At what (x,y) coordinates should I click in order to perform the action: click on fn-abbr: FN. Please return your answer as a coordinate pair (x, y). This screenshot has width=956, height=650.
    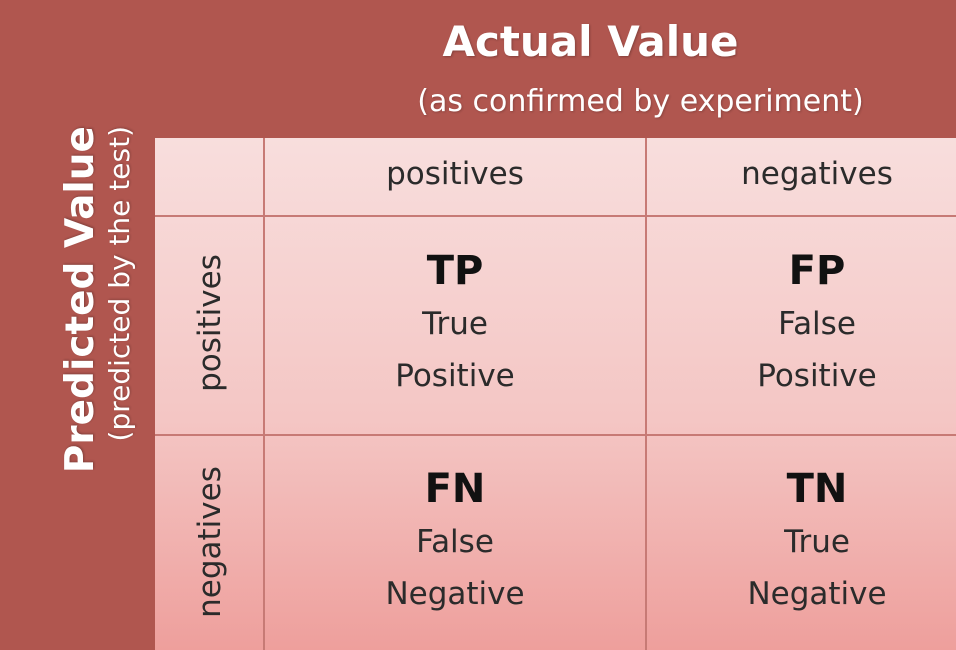
    Looking at the image, I should click on (455, 489).